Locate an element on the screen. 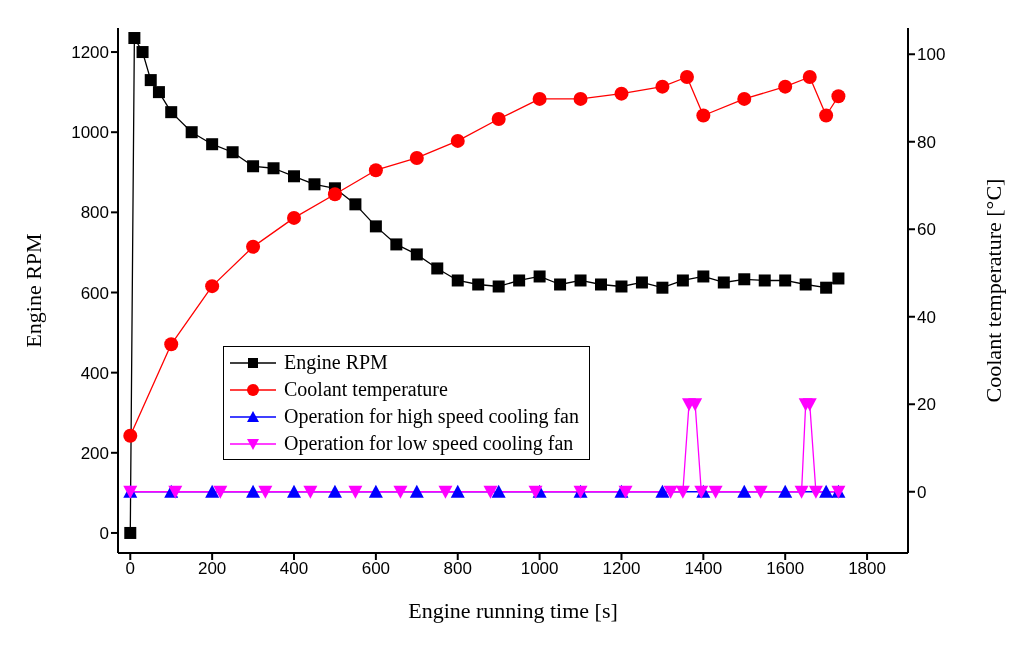  y2-tick-label: 0 is located at coordinates (922, 492).